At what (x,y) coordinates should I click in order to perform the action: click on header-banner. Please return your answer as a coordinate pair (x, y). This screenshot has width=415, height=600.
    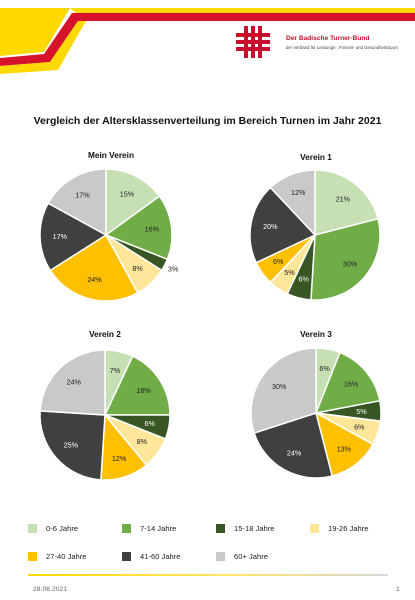
    Looking at the image, I should click on (207, 41).